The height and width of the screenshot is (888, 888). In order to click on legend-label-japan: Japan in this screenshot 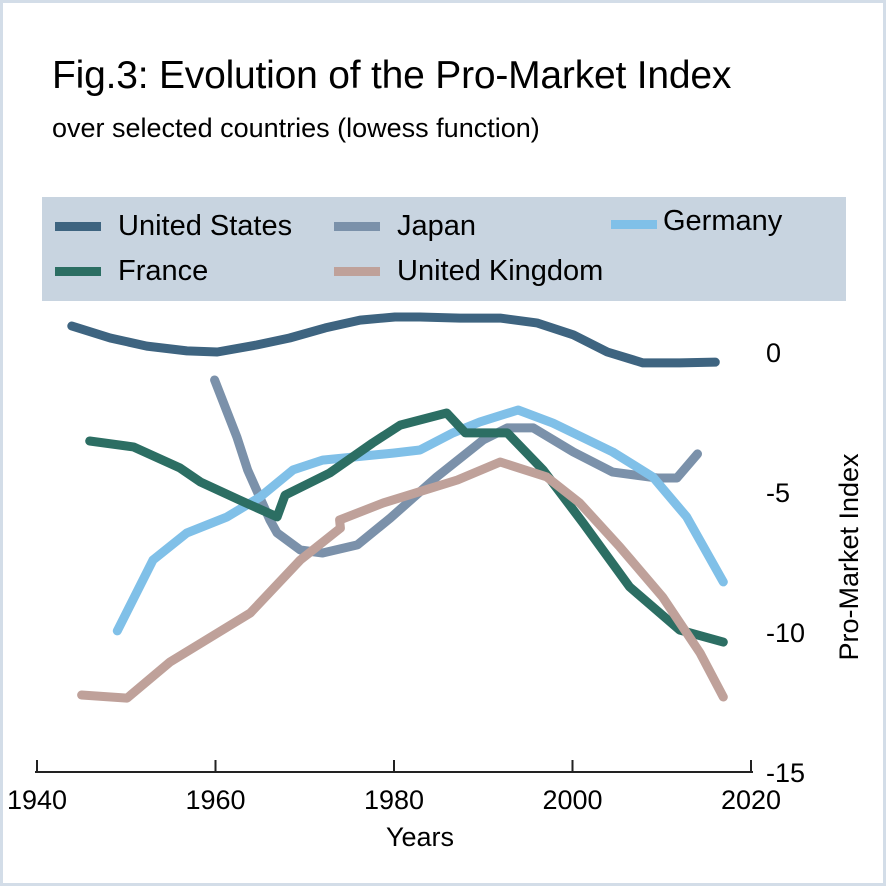, I will do `click(437, 226)`.